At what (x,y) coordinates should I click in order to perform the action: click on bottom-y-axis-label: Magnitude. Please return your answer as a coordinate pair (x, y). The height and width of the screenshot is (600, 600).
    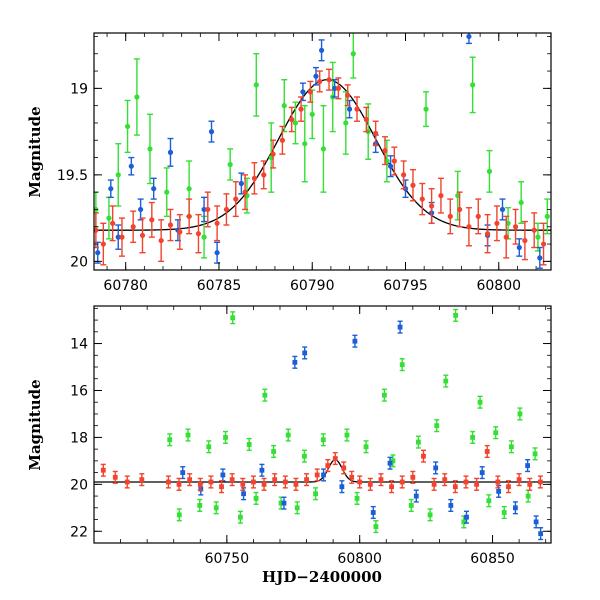
    Looking at the image, I should click on (35, 424).